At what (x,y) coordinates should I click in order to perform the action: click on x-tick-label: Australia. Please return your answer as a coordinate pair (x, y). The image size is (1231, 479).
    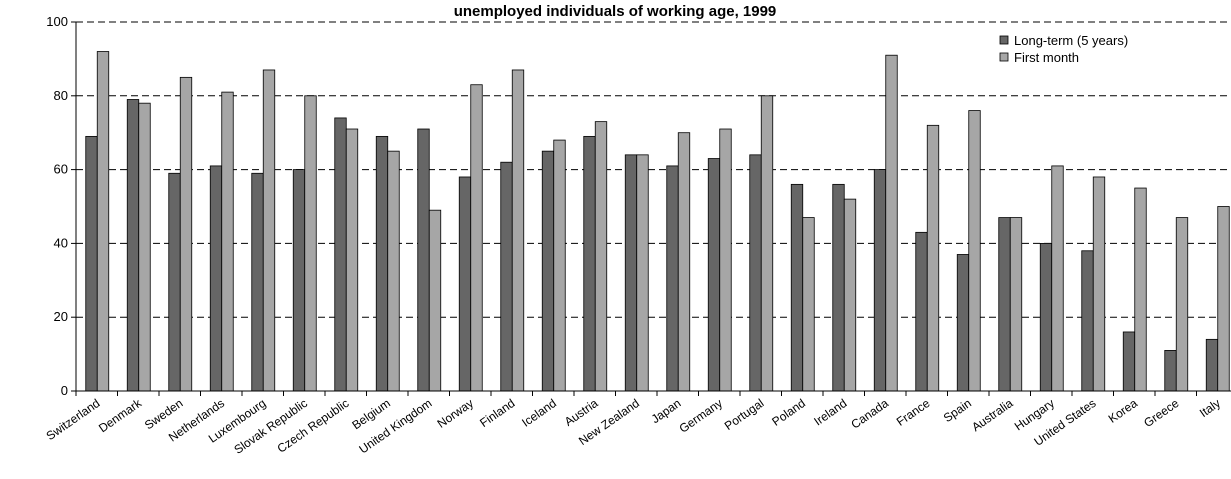
    Looking at the image, I should click on (992, 415).